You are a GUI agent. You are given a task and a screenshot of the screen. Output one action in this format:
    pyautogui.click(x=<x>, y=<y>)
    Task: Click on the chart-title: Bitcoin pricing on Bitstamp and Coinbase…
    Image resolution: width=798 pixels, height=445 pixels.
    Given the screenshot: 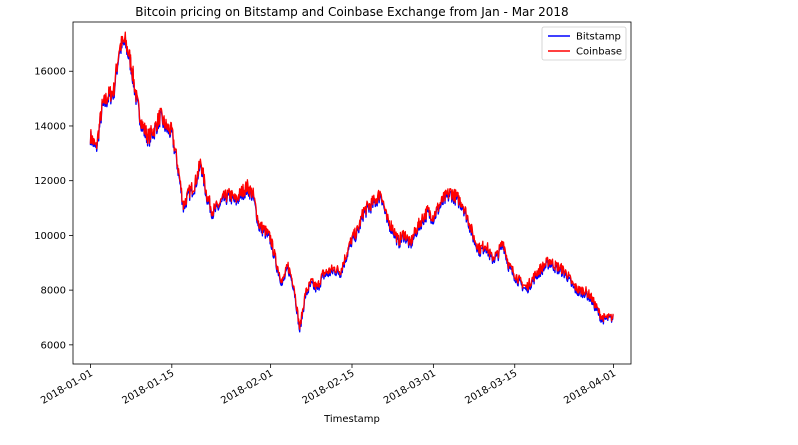 What is the action you would take?
    pyautogui.click(x=351, y=12)
    